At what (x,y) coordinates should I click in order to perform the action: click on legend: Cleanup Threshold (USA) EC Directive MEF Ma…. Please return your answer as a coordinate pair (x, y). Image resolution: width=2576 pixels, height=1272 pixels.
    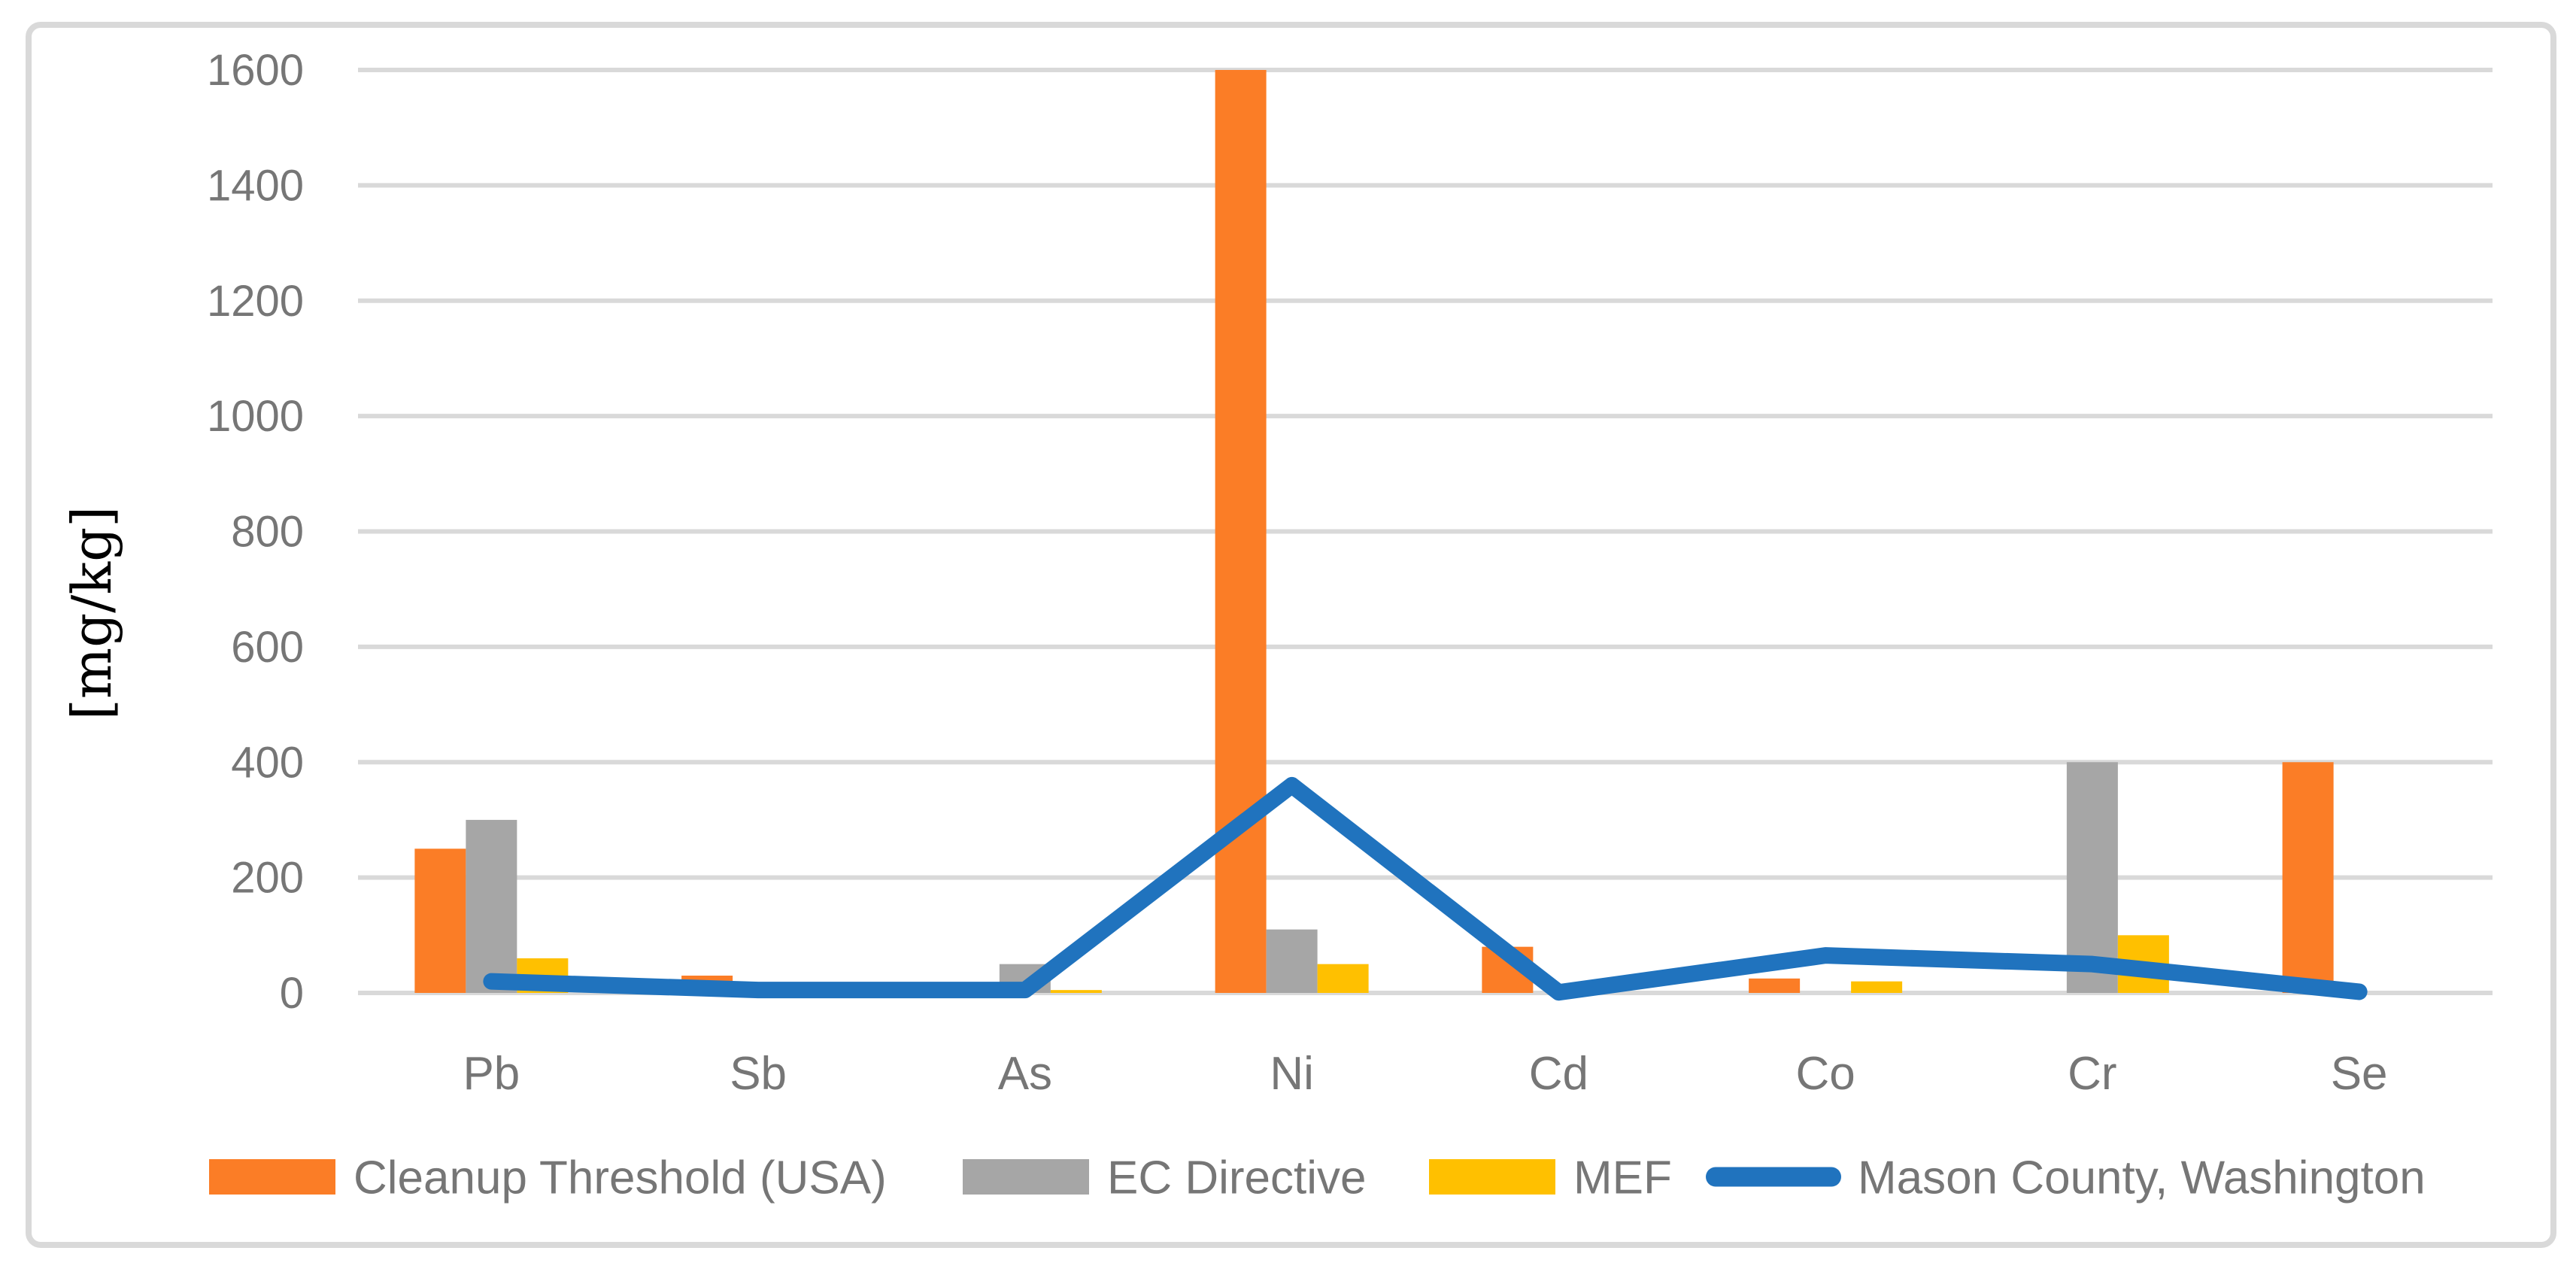
    Looking at the image, I should click on (1317, 1178).